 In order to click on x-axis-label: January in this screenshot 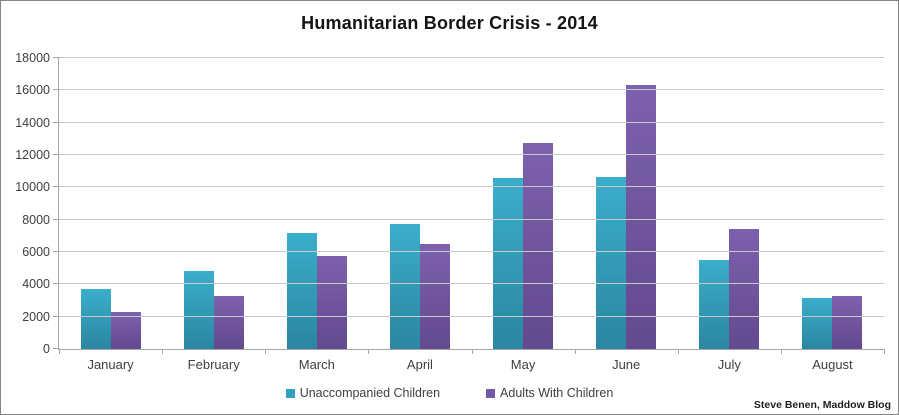, I will do `click(110, 364)`.